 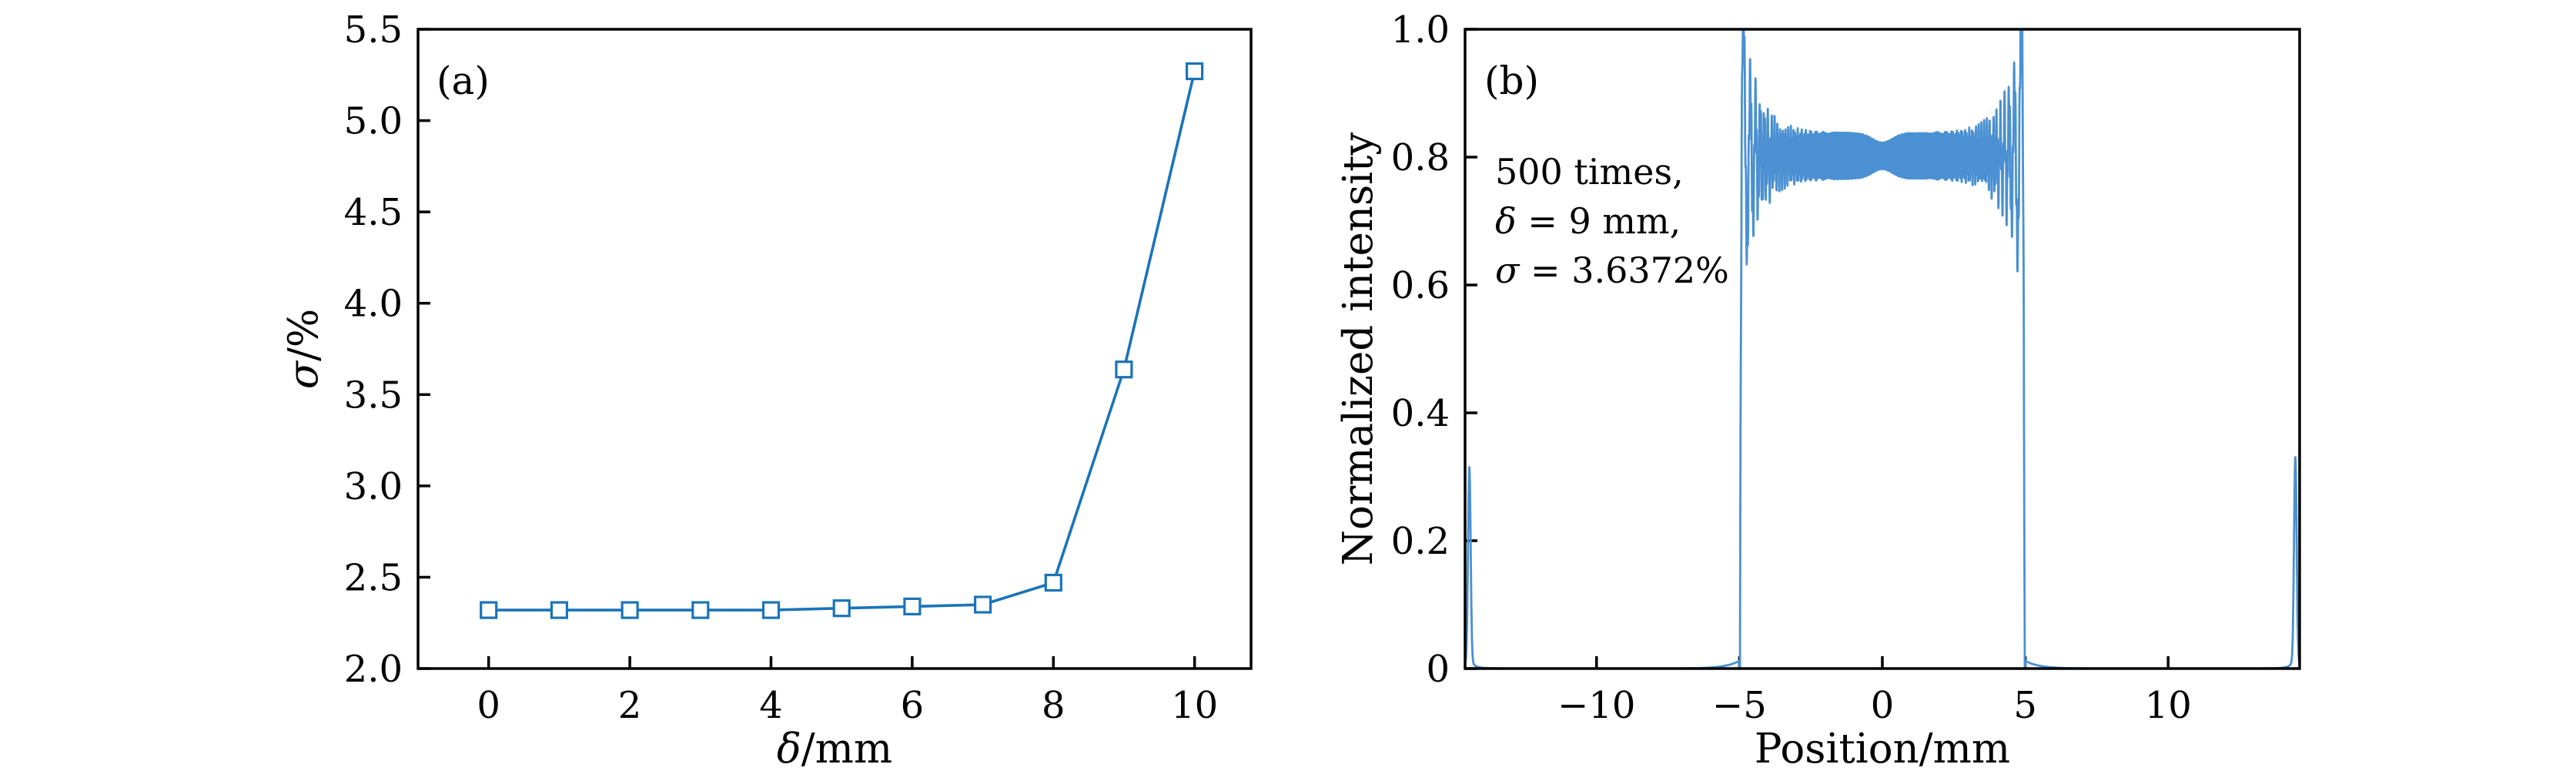 I want to click on x-tick-label: 6, so click(x=913, y=706).